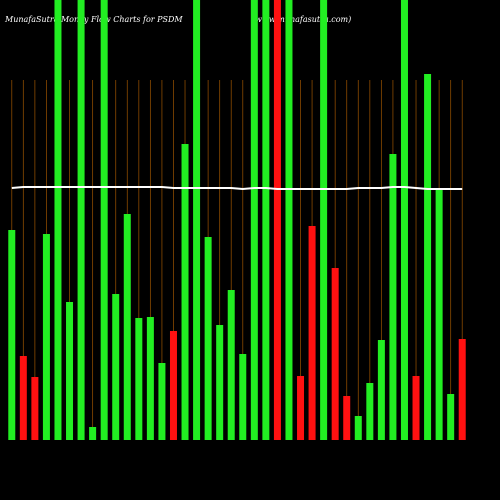 The image size is (500, 500). Describe the element at coordinates (237, 188) in the screenshot. I see `trend-line` at that location.